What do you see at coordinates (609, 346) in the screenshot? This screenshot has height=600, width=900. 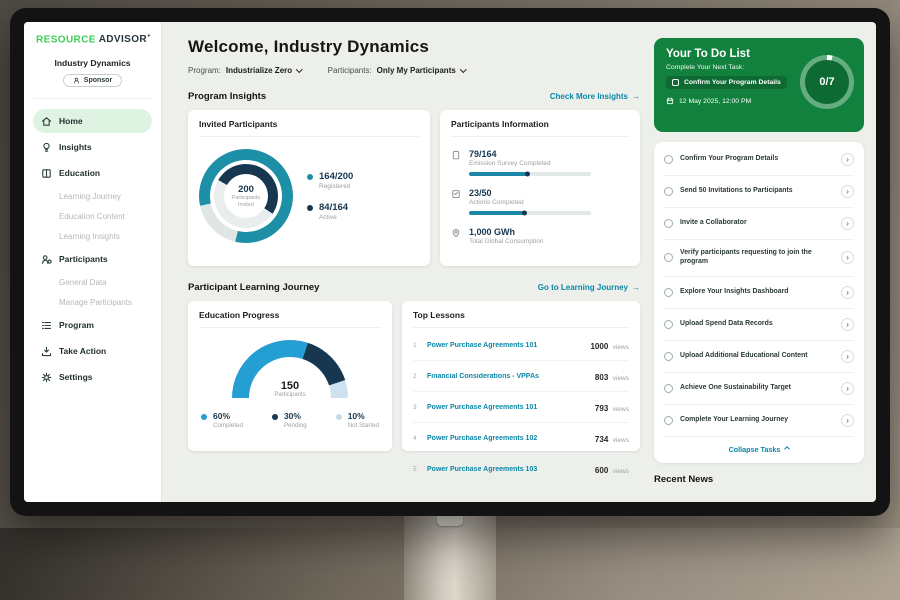 I see `lesson-views: 1000 views` at bounding box center [609, 346].